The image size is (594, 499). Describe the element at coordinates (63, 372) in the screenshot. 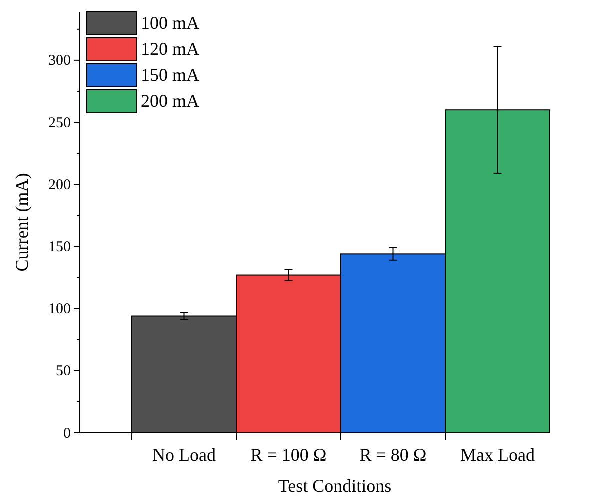

I see `y-tick-label: 50` at that location.